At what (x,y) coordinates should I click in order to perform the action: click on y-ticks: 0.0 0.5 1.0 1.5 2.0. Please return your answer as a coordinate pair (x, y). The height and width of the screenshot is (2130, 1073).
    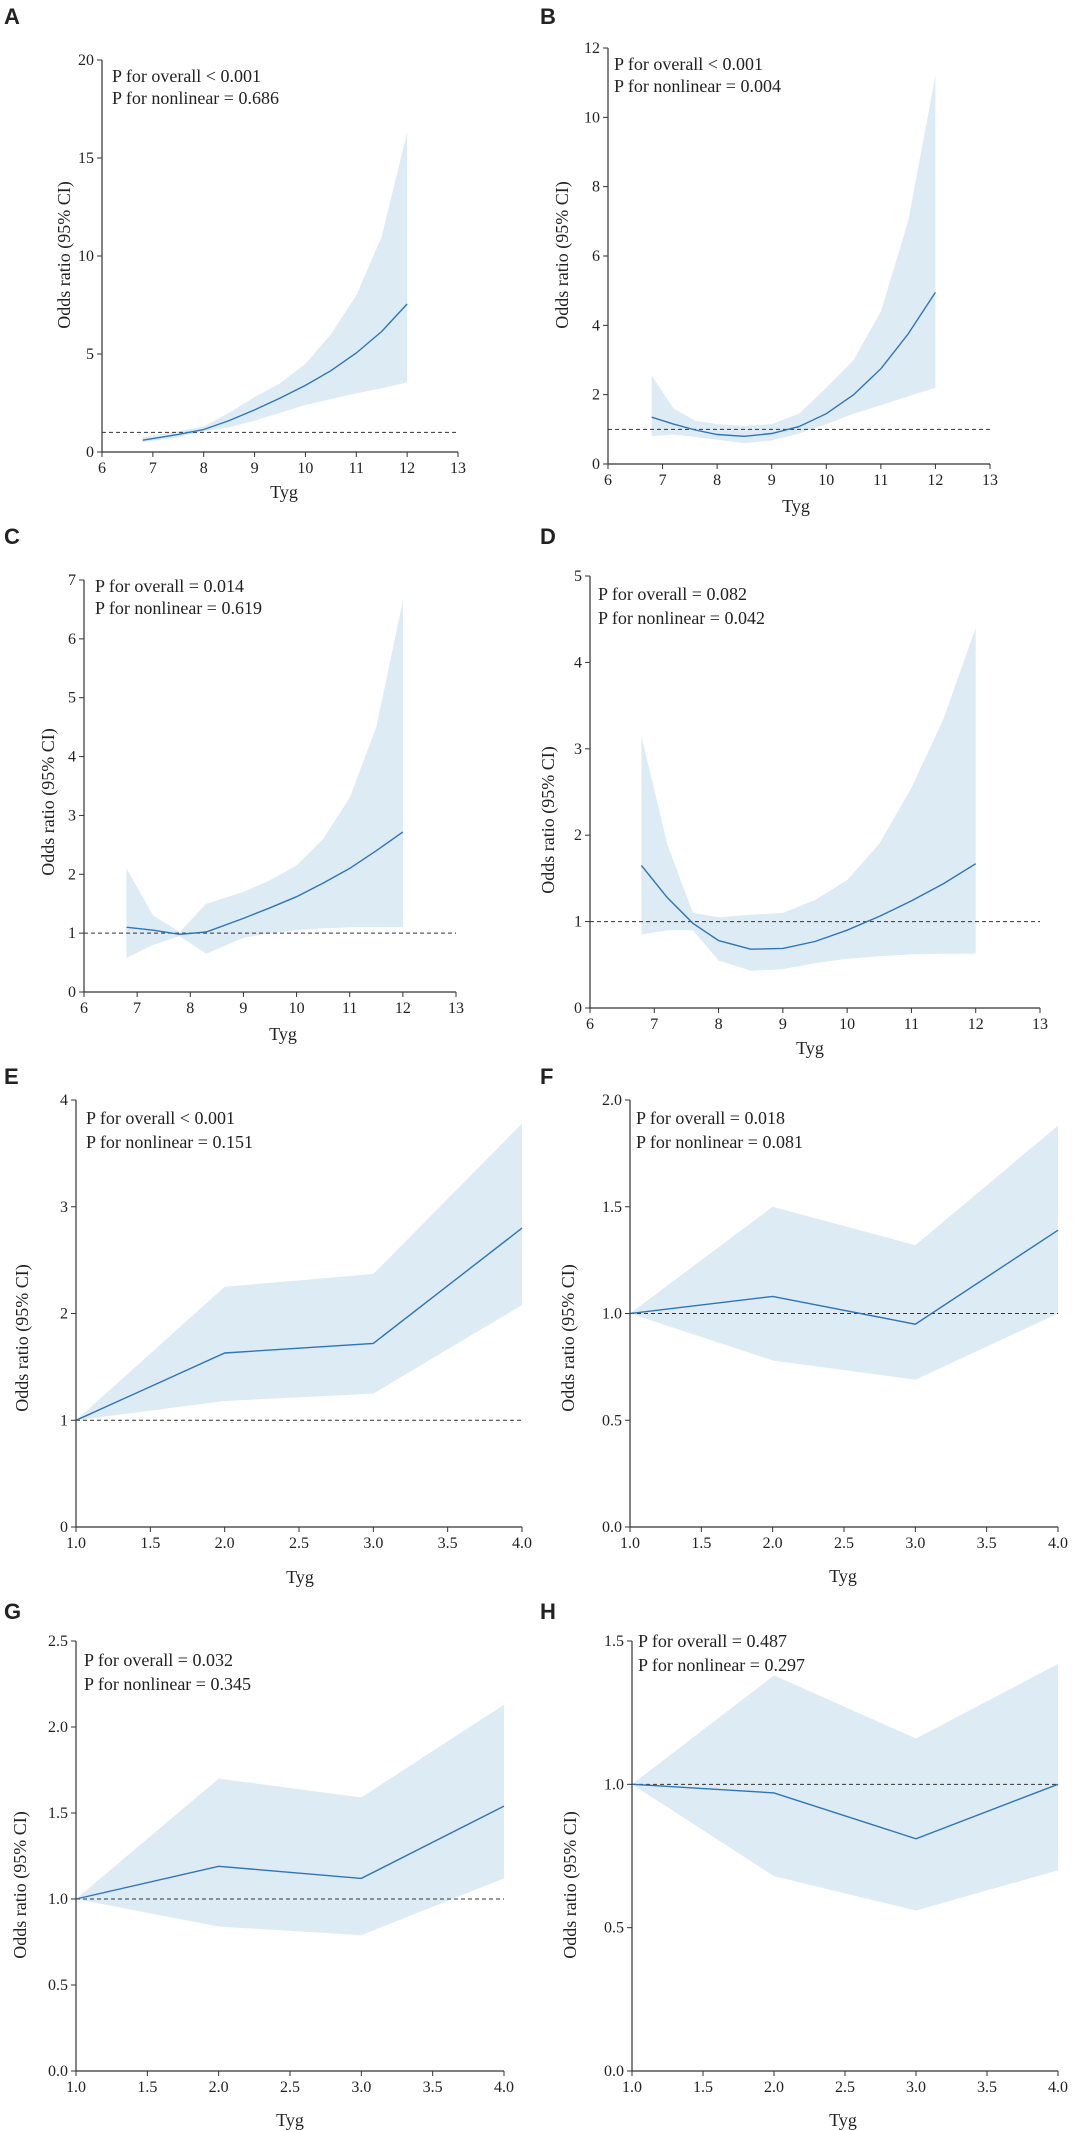
    Looking at the image, I should click on (616, 1314).